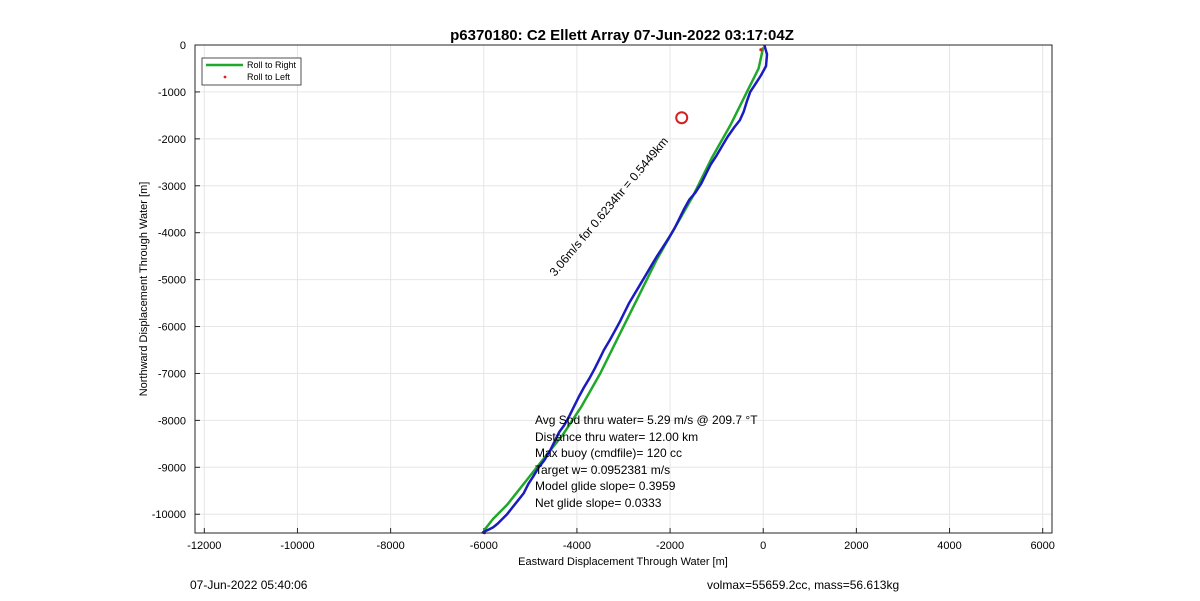 This screenshot has width=1200, height=601. What do you see at coordinates (172, 468) in the screenshot?
I see `y-tick-label: -9000` at bounding box center [172, 468].